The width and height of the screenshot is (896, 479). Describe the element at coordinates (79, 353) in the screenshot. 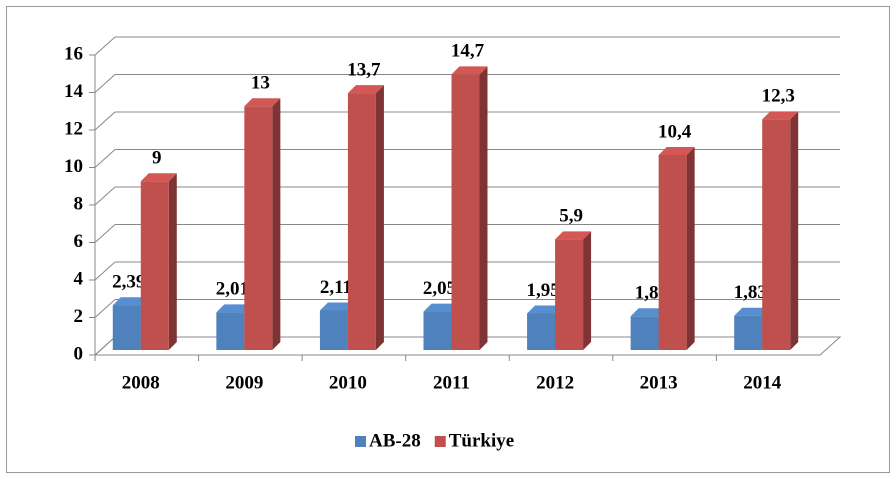

I see `y-tick-label: 0` at that location.